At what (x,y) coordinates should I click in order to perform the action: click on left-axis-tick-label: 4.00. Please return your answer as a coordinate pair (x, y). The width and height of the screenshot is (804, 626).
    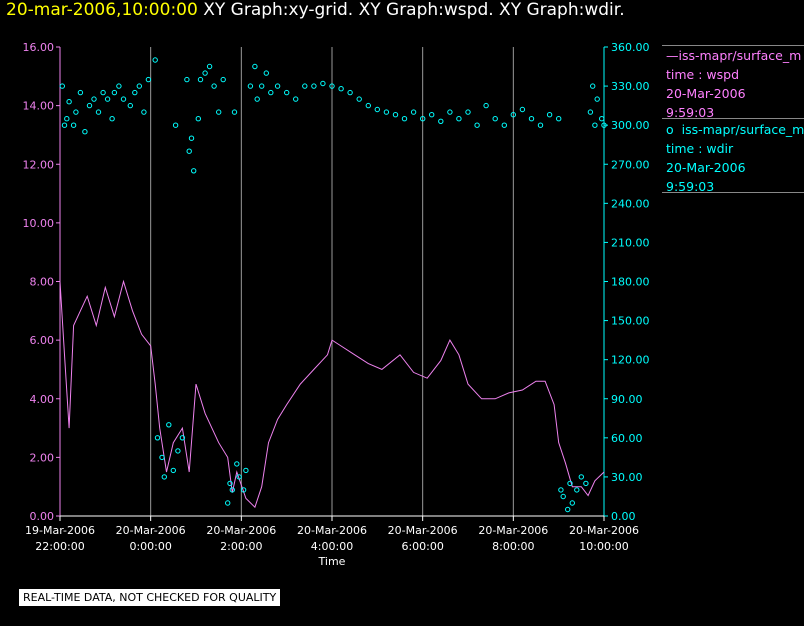
    Looking at the image, I should click on (42, 399).